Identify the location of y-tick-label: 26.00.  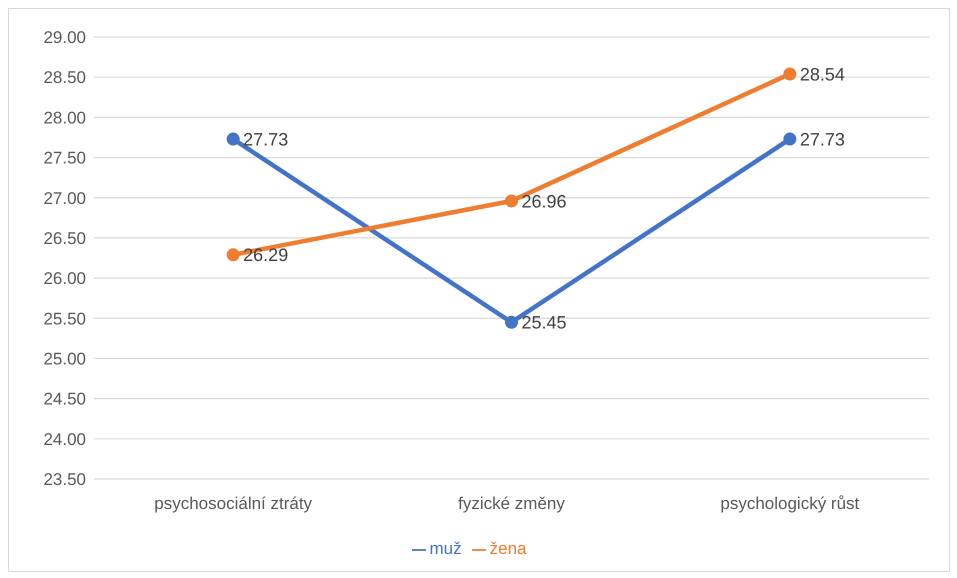
(64, 278).